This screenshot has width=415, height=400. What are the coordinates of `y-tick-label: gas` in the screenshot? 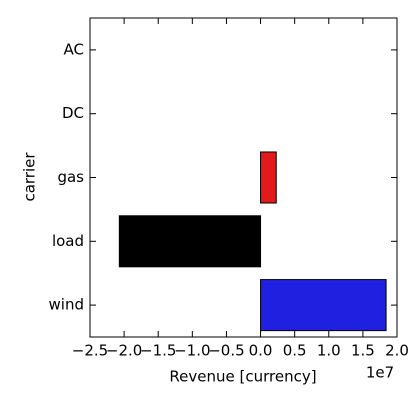 It's located at (70, 177).